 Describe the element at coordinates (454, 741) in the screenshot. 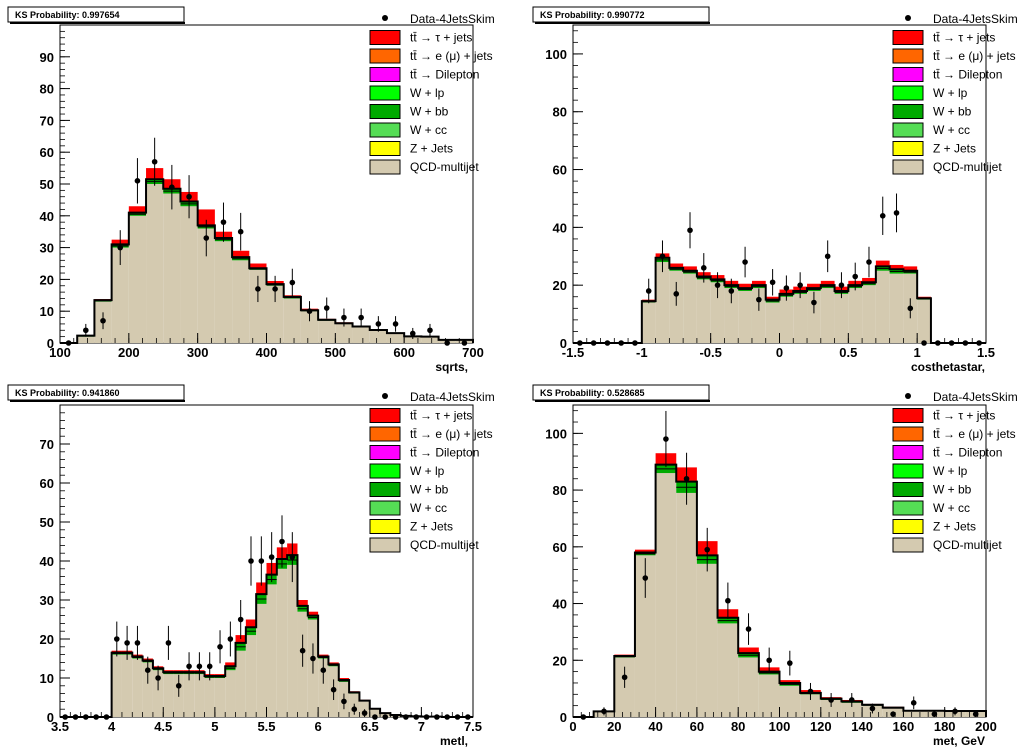

I see `x-axis-label: metl,` at that location.